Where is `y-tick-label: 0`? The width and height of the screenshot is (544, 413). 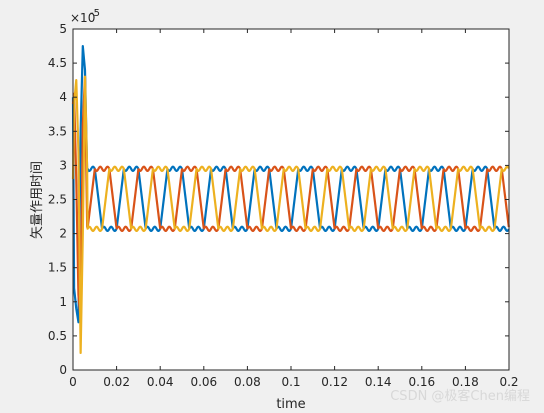
y-tick-label: 0 is located at coordinates (63, 370).